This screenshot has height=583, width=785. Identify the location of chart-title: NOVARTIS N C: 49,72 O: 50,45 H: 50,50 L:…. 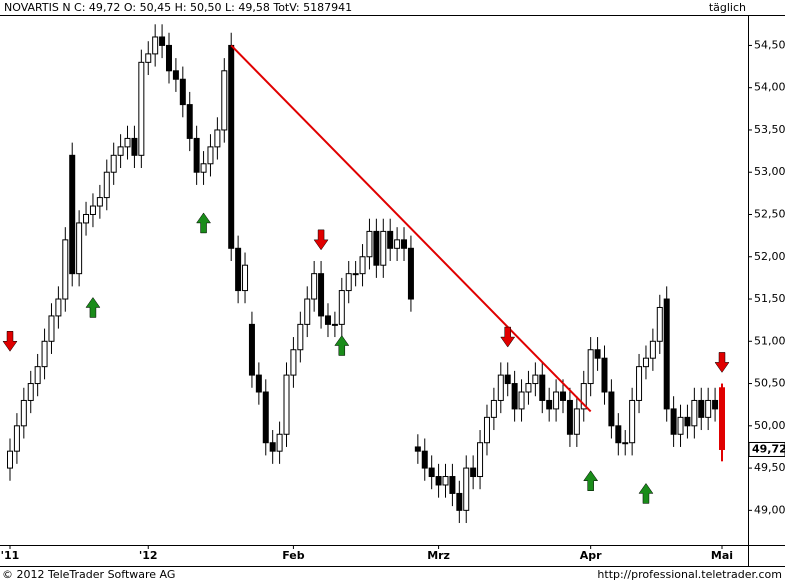
(178, 7).